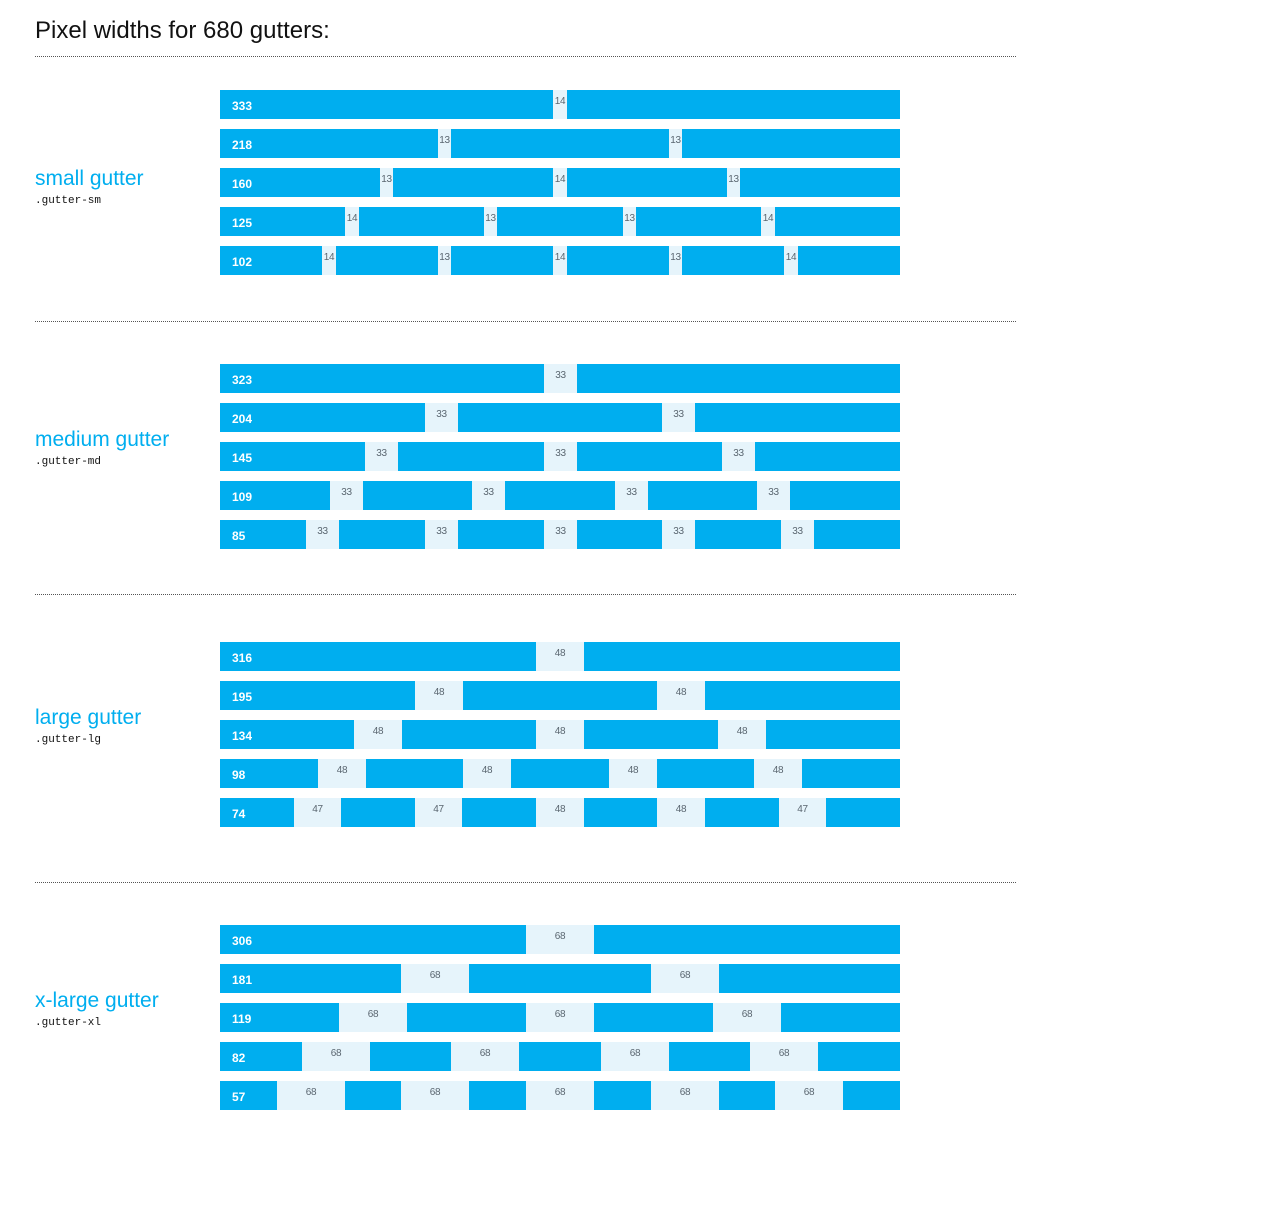 The image size is (1263, 1205). What do you see at coordinates (317, 809) in the screenshot?
I see `gutter-width-label: 47` at bounding box center [317, 809].